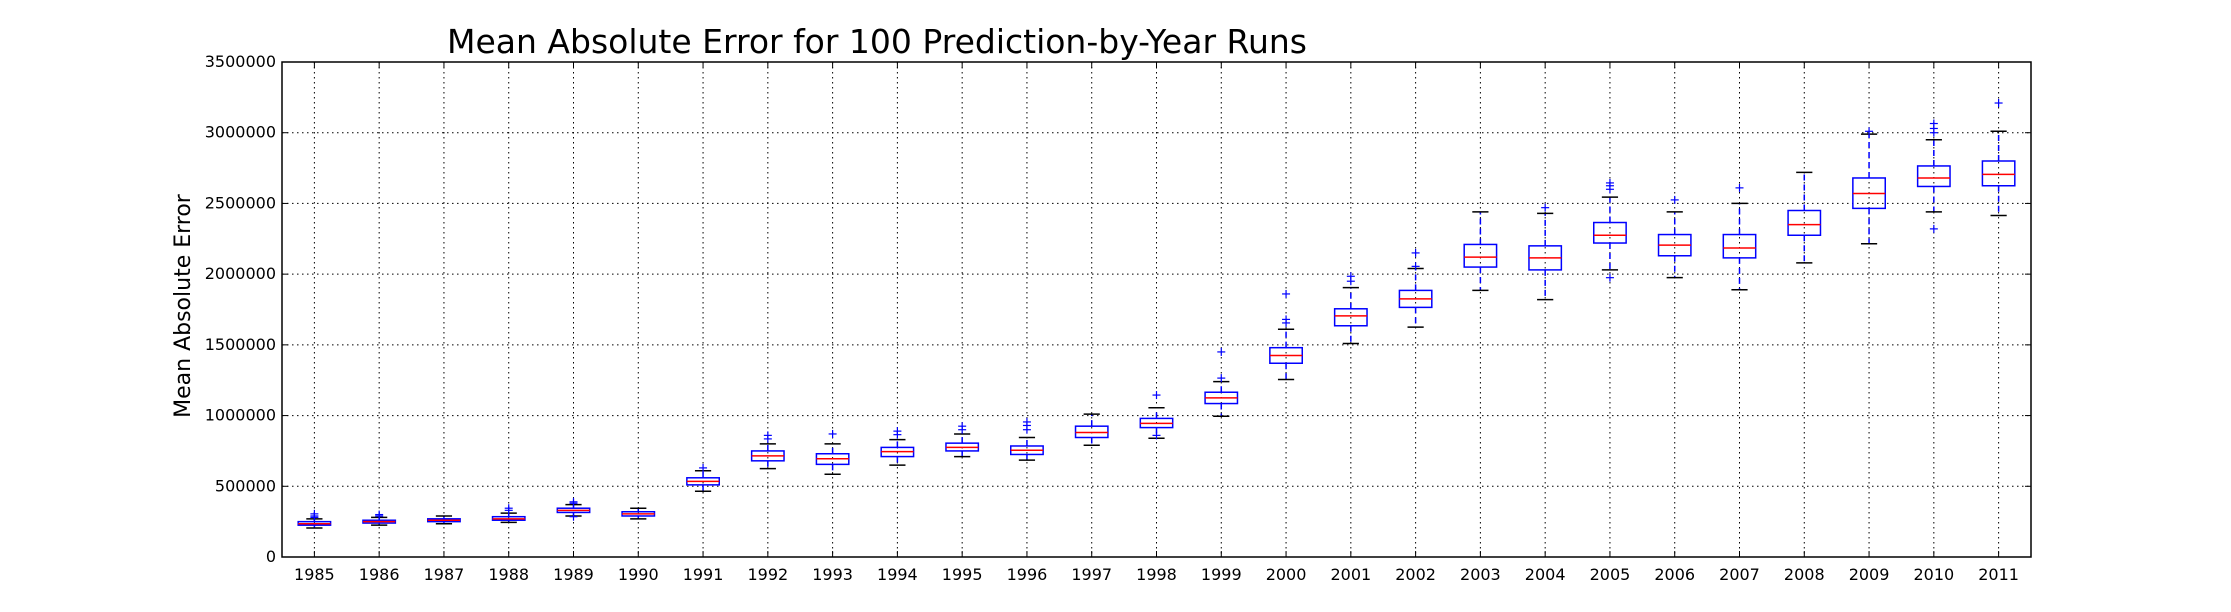 The height and width of the screenshot is (612, 2231). Describe the element at coordinates (1804, 574) in the screenshot. I see `x-tick-label: 2008` at that location.